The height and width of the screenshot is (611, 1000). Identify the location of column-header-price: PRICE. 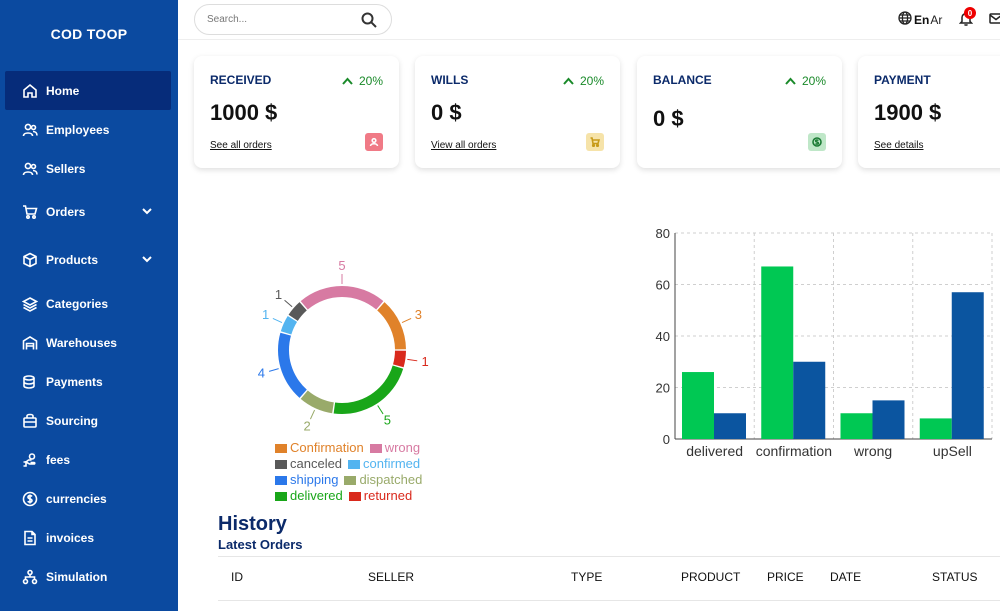
(785, 577).